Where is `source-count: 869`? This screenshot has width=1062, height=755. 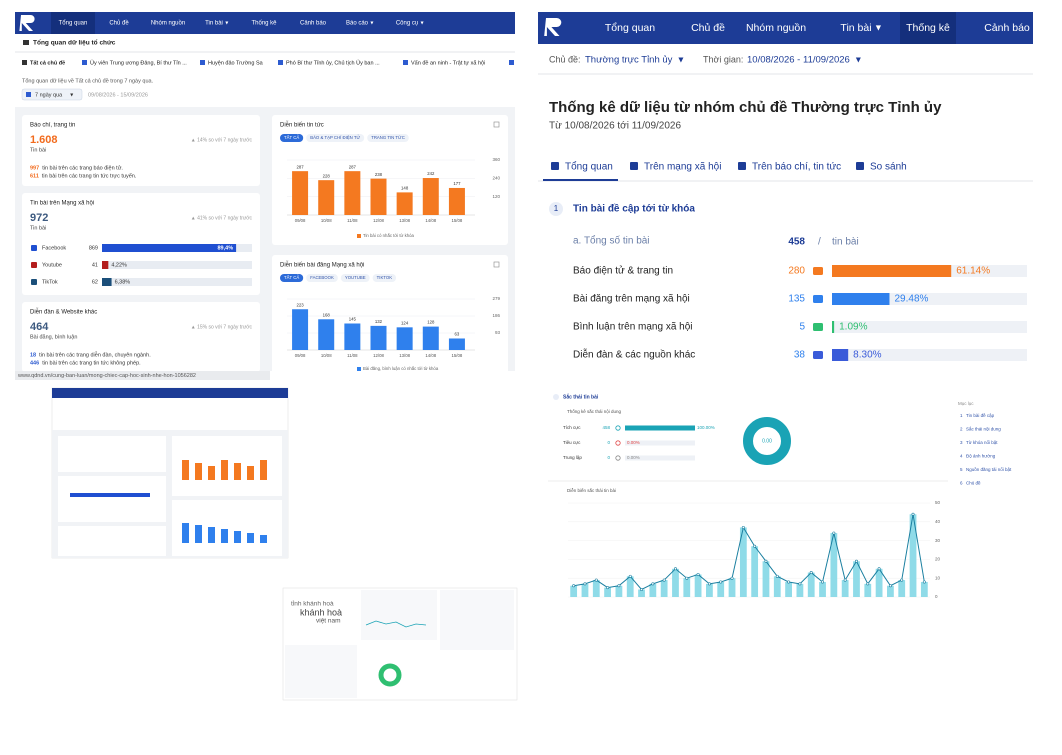 source-count: 869 is located at coordinates (93, 248).